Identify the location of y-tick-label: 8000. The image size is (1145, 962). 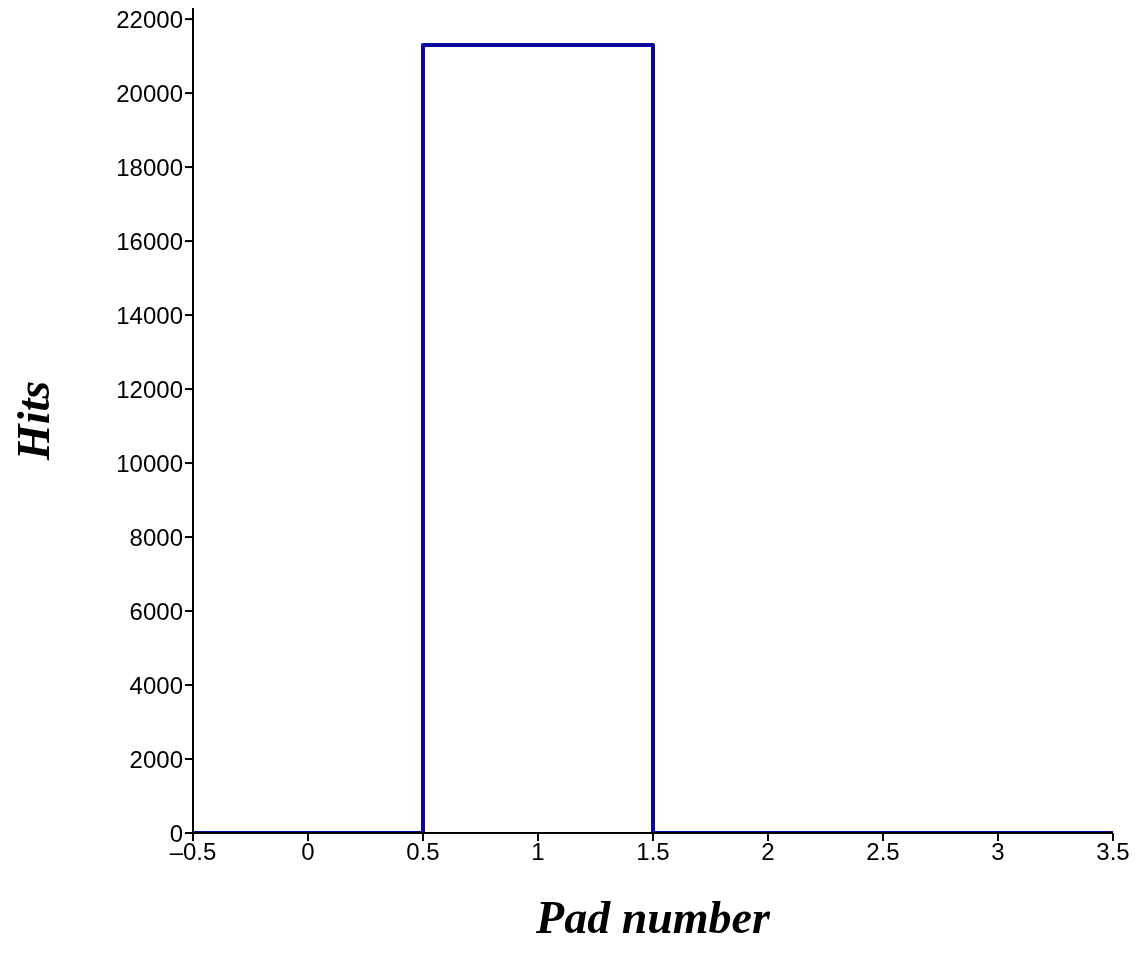
(156, 537).